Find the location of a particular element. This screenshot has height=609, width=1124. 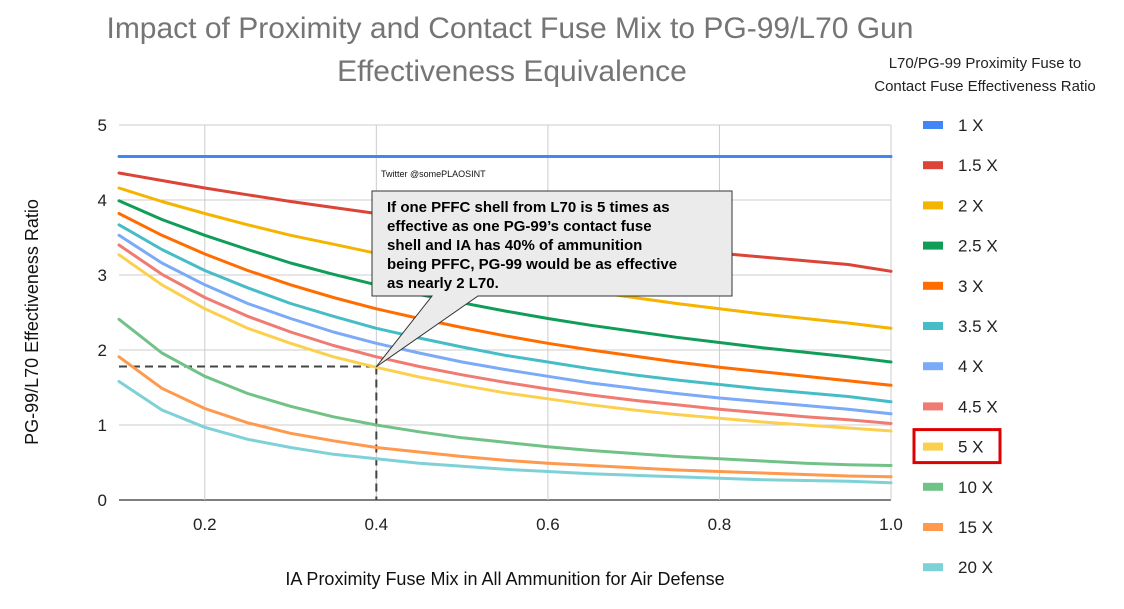

callout-line-1: If one PFFC shell from L70 is 5 times as is located at coordinates (528, 207).